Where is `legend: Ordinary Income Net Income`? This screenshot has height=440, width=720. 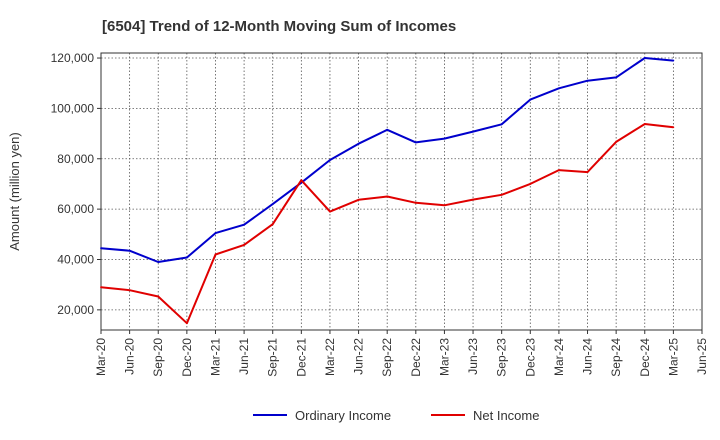
legend: Ordinary Income Net Income is located at coordinates (396, 415).